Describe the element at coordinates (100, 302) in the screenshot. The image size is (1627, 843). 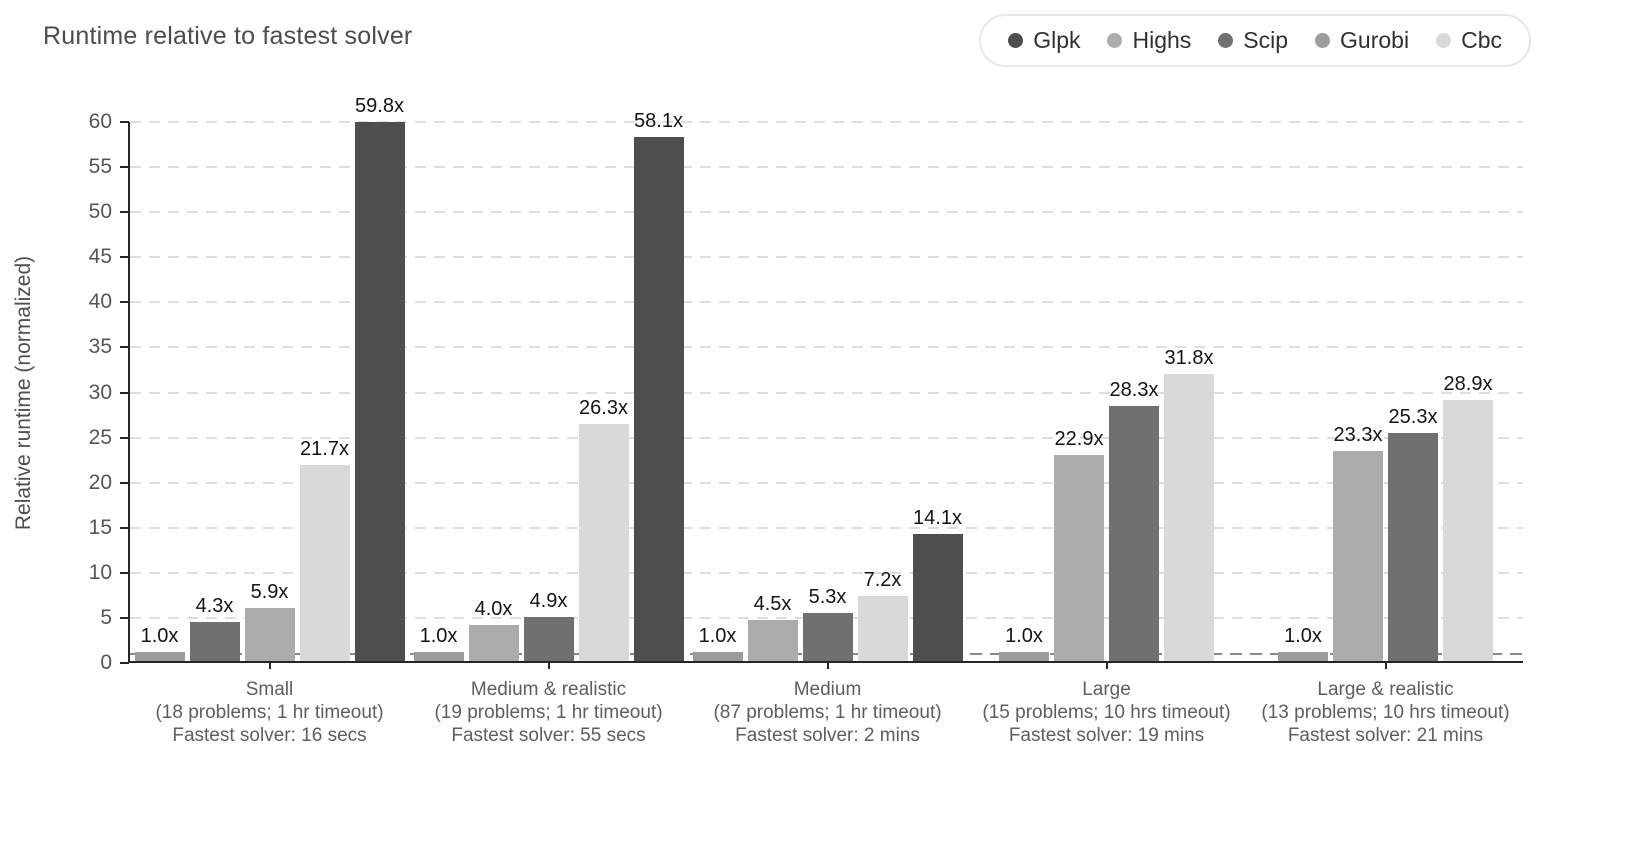
I see `y-tick-label: 40` at that location.